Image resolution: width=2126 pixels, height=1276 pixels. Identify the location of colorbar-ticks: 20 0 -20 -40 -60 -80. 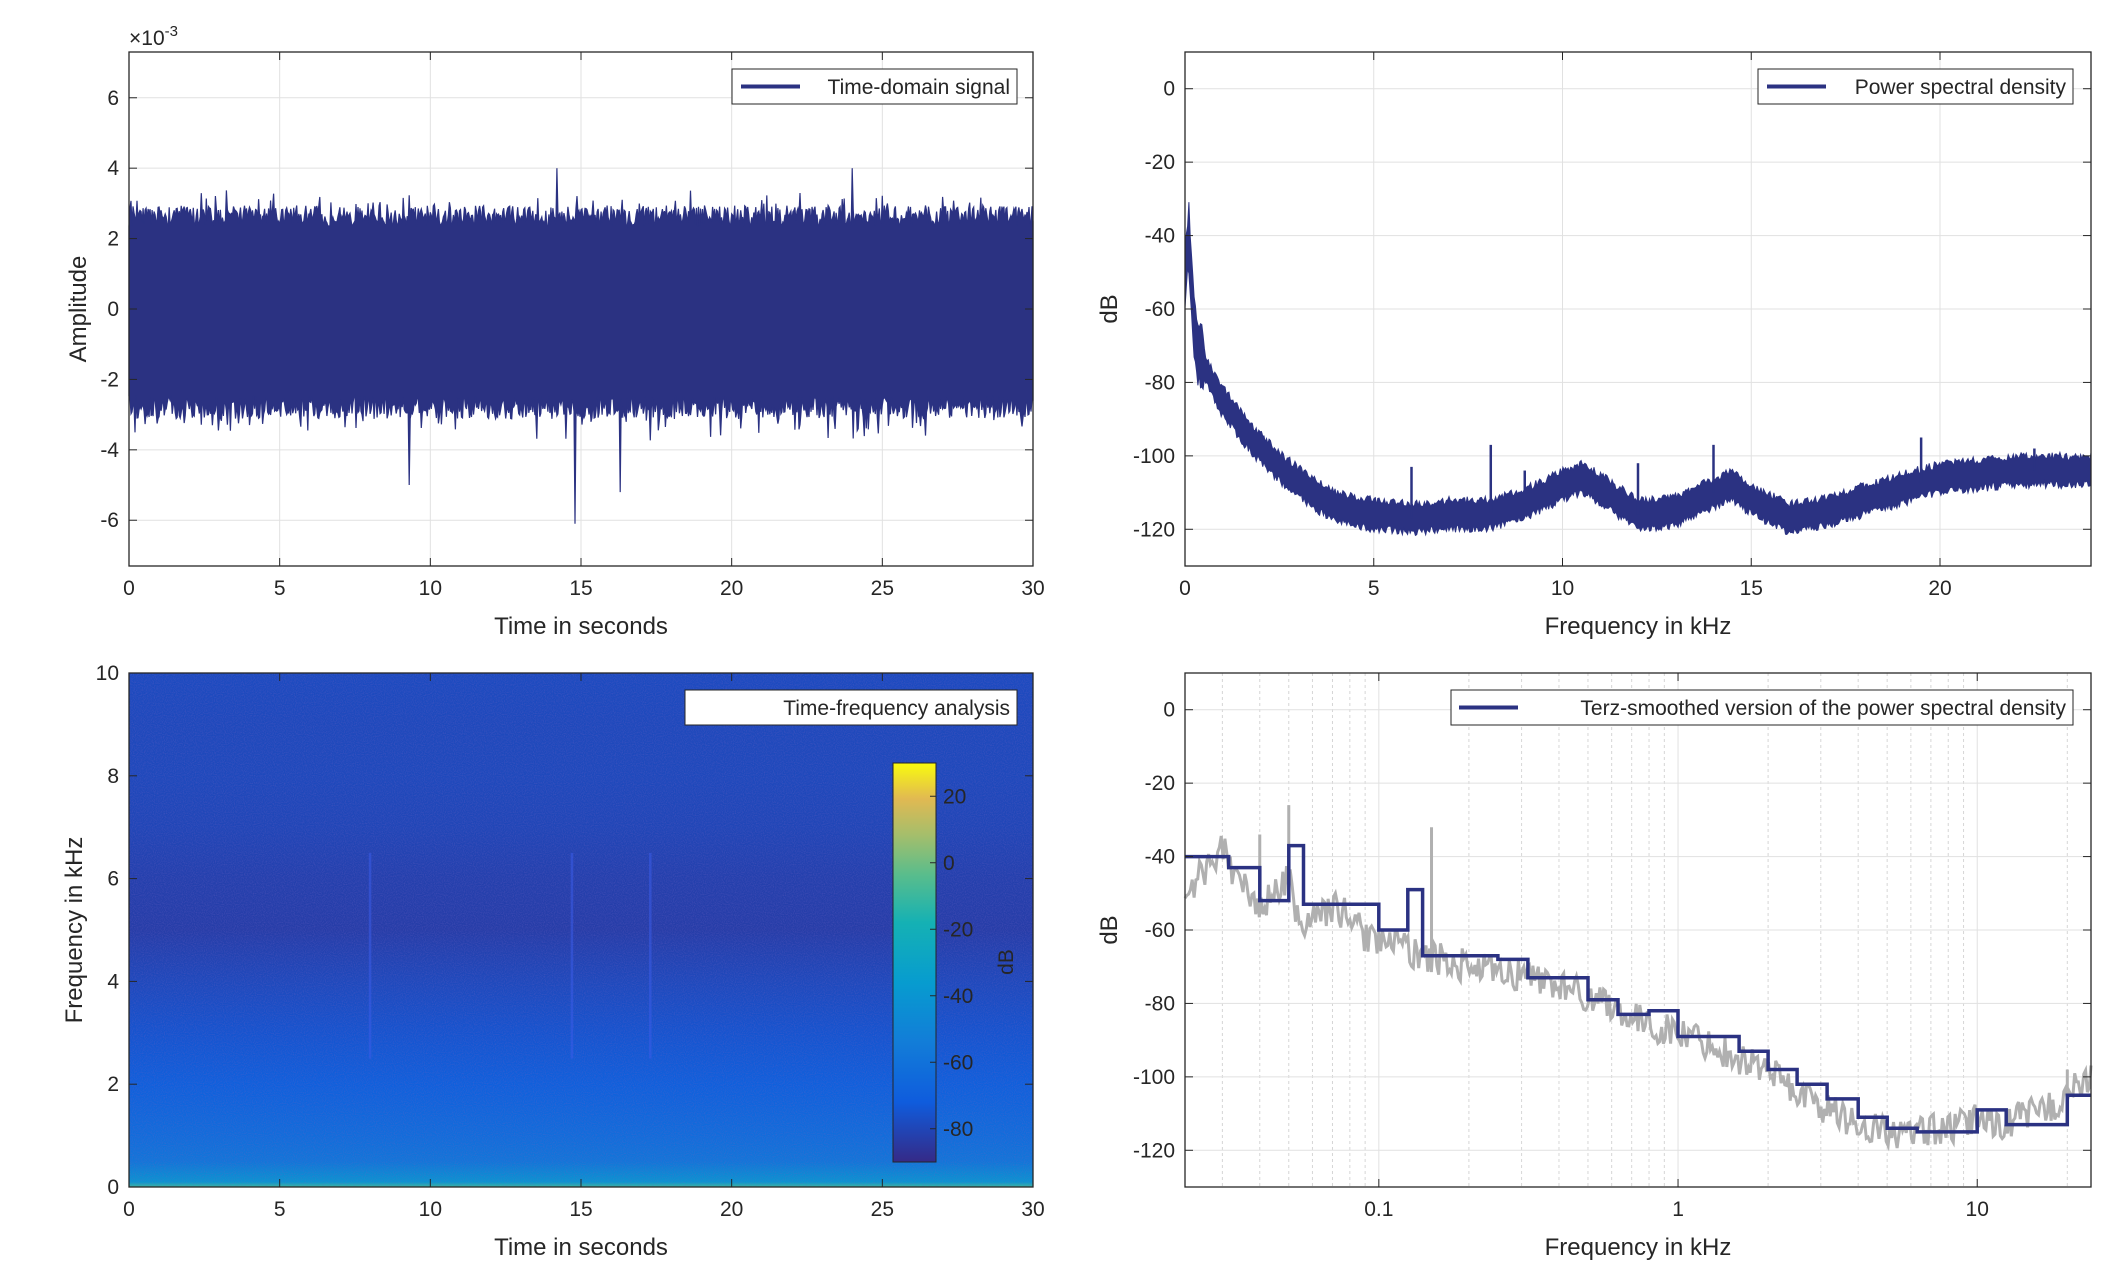
(951, 963).